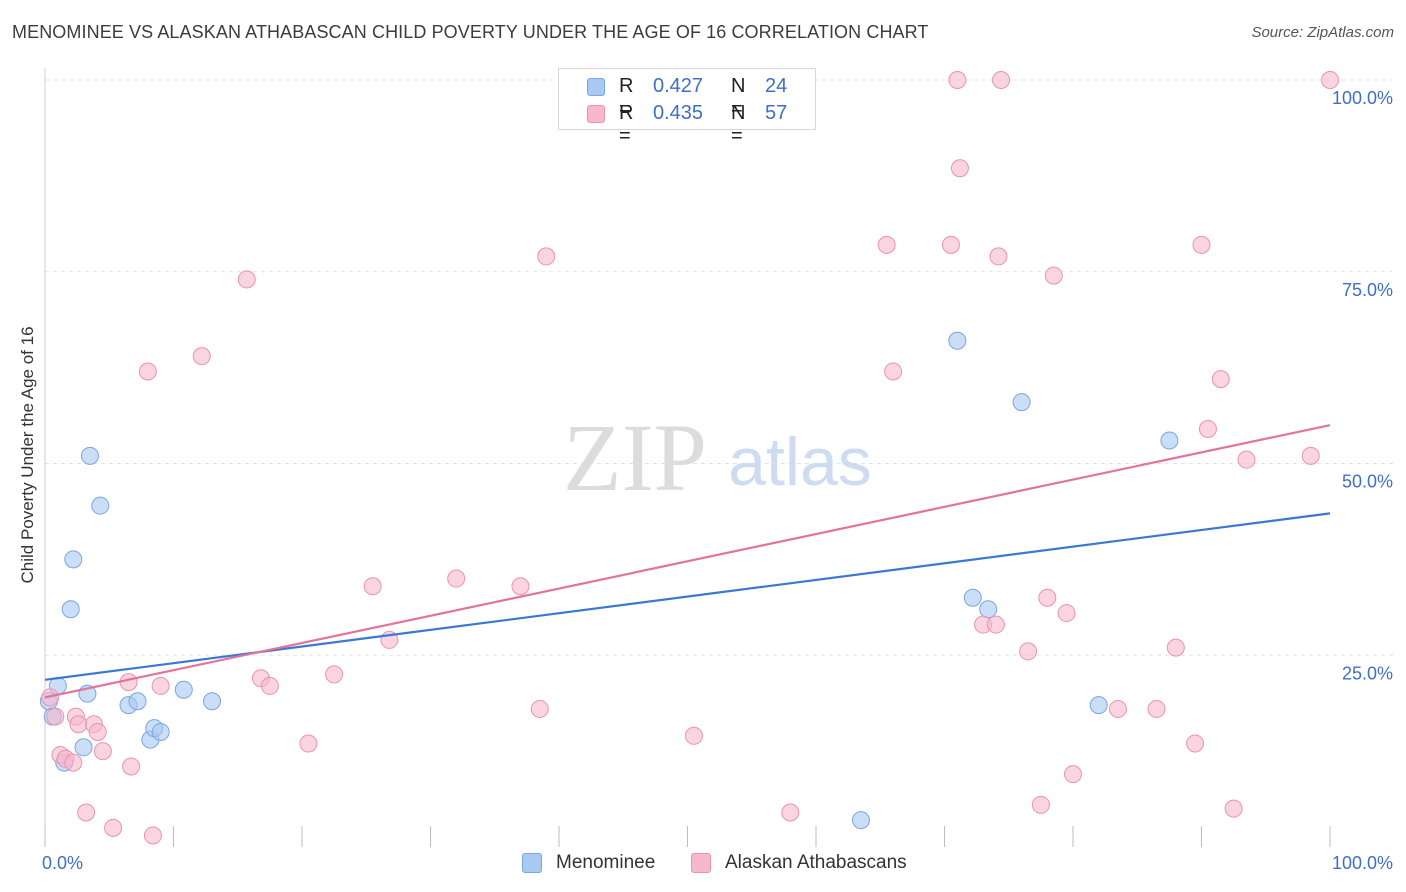 The width and height of the screenshot is (1406, 892). What do you see at coordinates (1367, 290) in the screenshot?
I see `y-tick-label: 75.0%` at bounding box center [1367, 290].